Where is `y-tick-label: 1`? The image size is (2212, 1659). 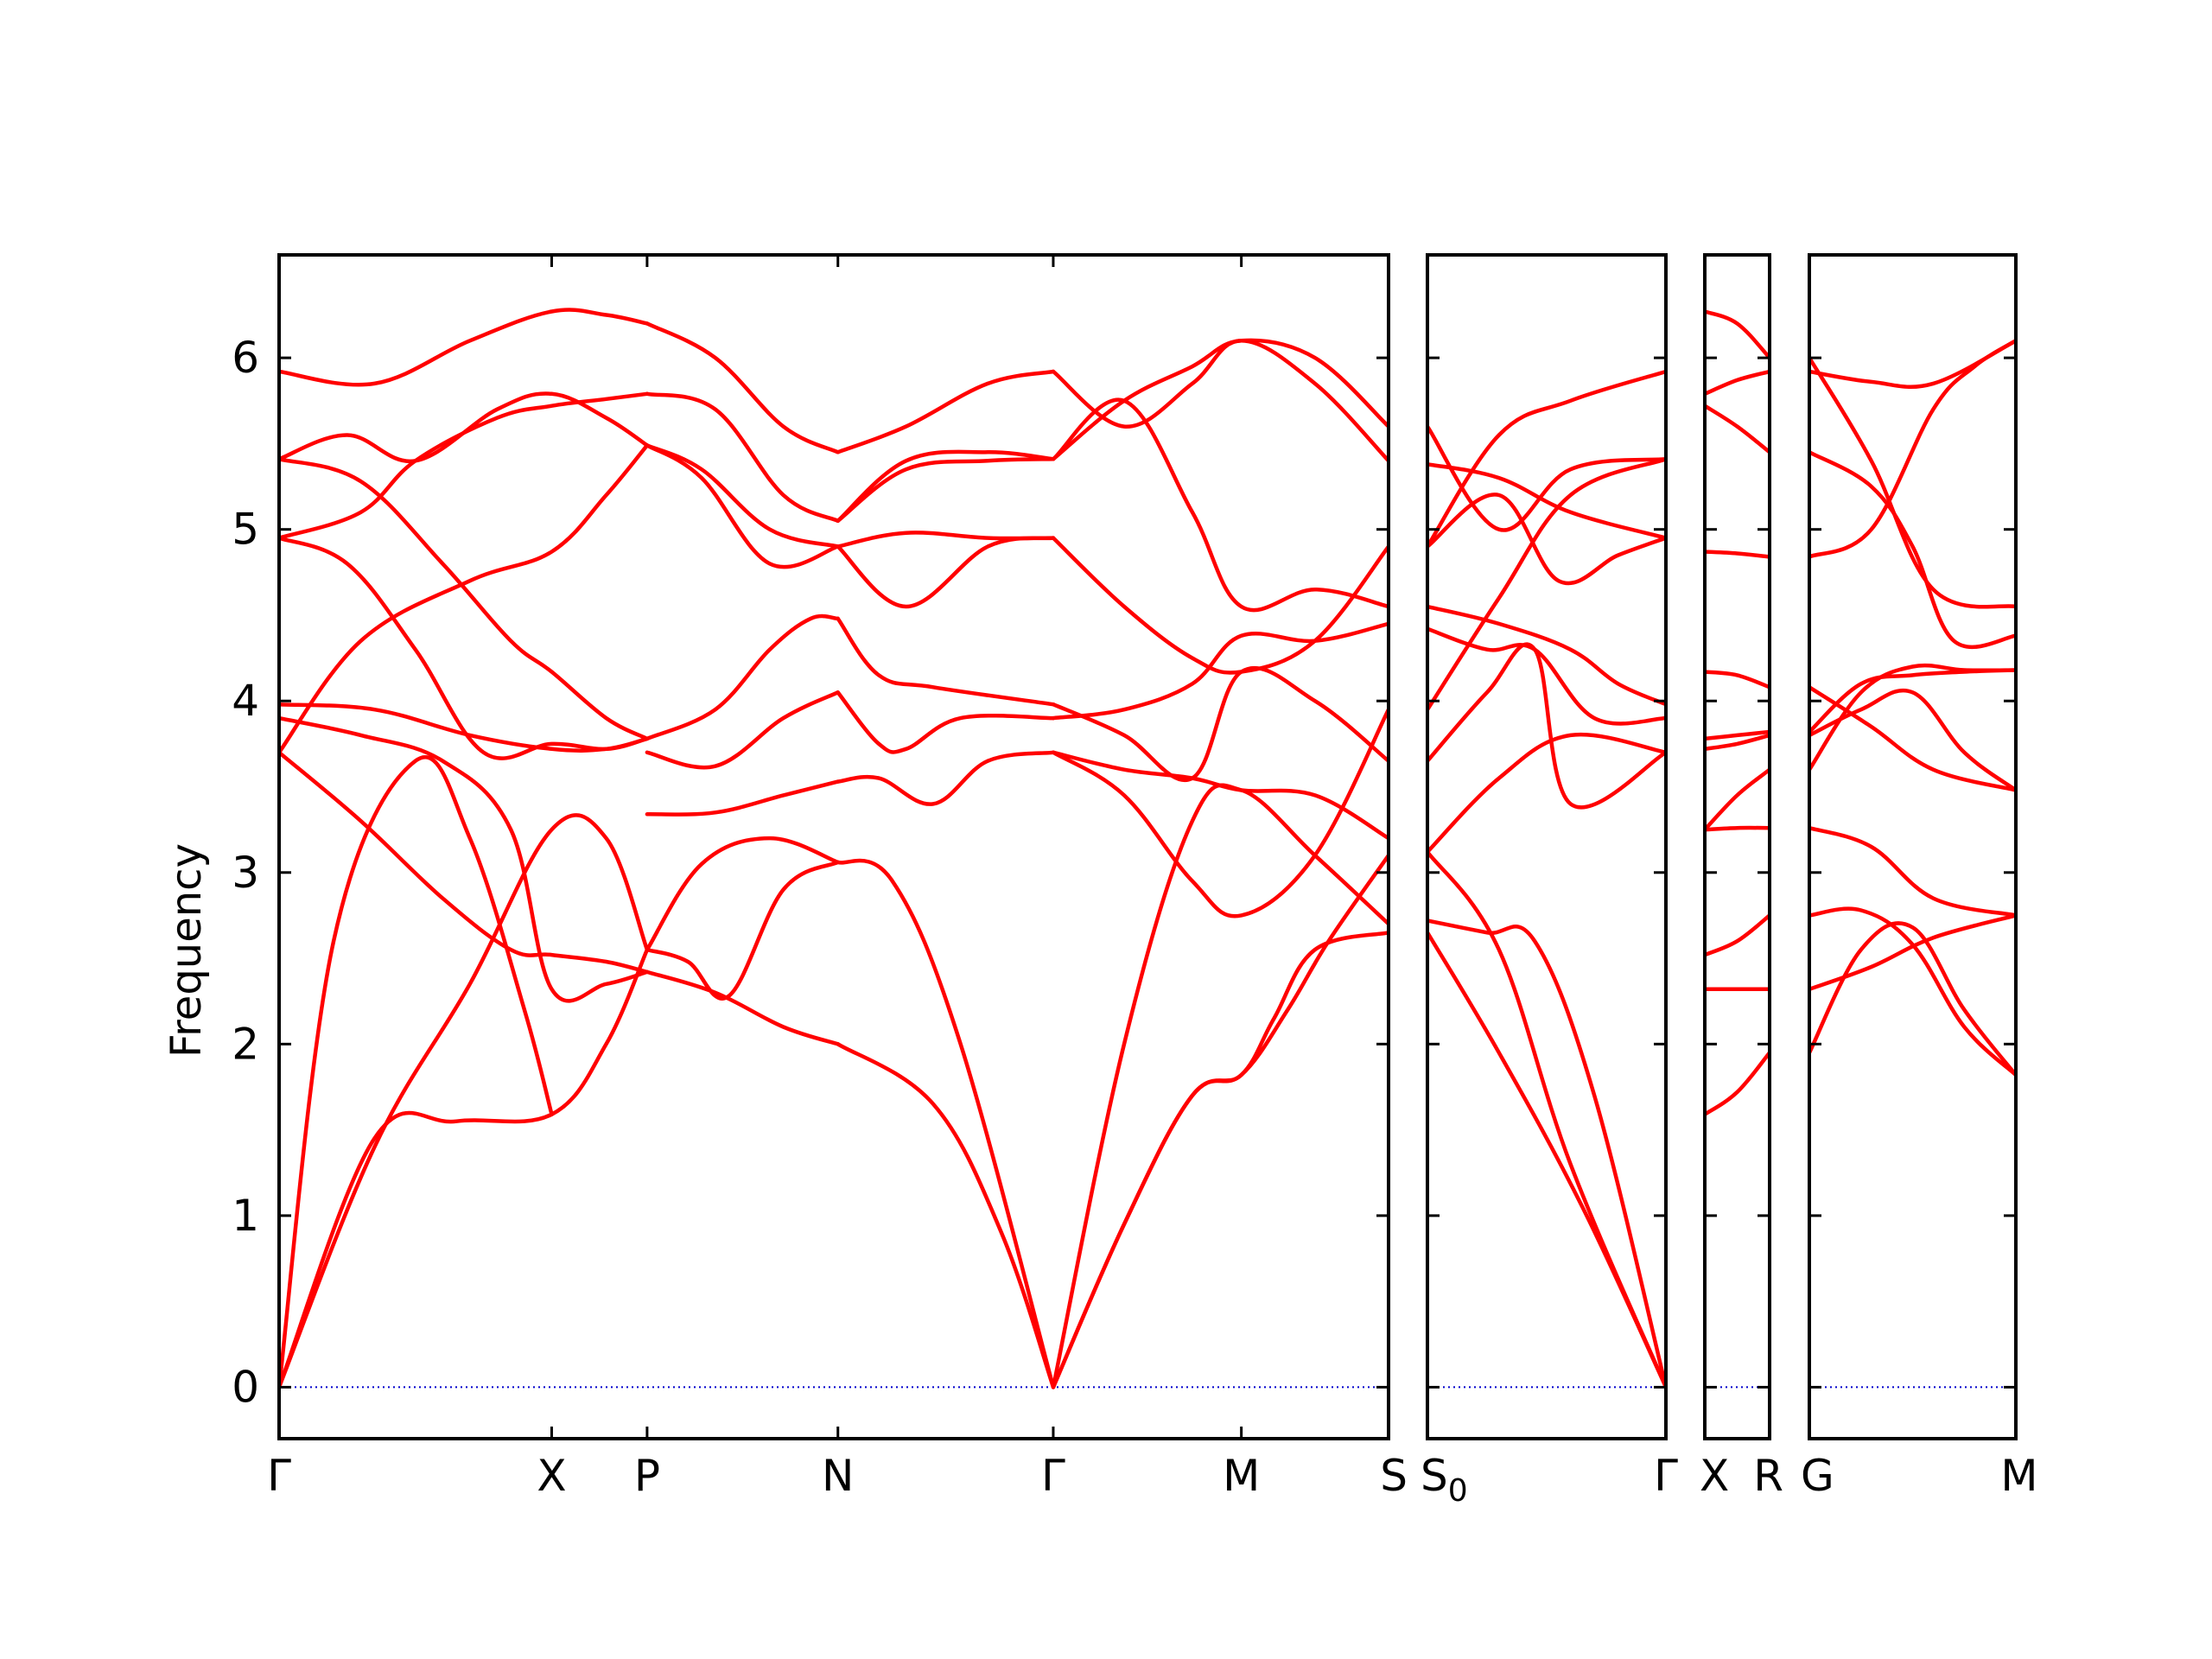 y-tick-label: 1 is located at coordinates (245, 1216).